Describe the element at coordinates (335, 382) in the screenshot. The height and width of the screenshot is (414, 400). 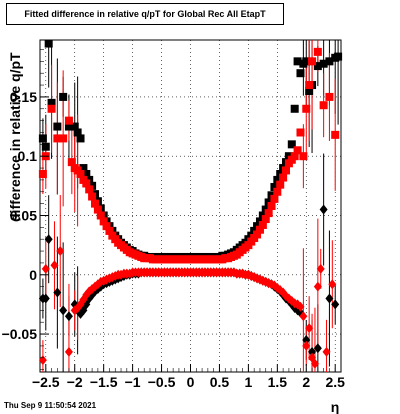
I see `x-tick-label: 2.5` at that location.